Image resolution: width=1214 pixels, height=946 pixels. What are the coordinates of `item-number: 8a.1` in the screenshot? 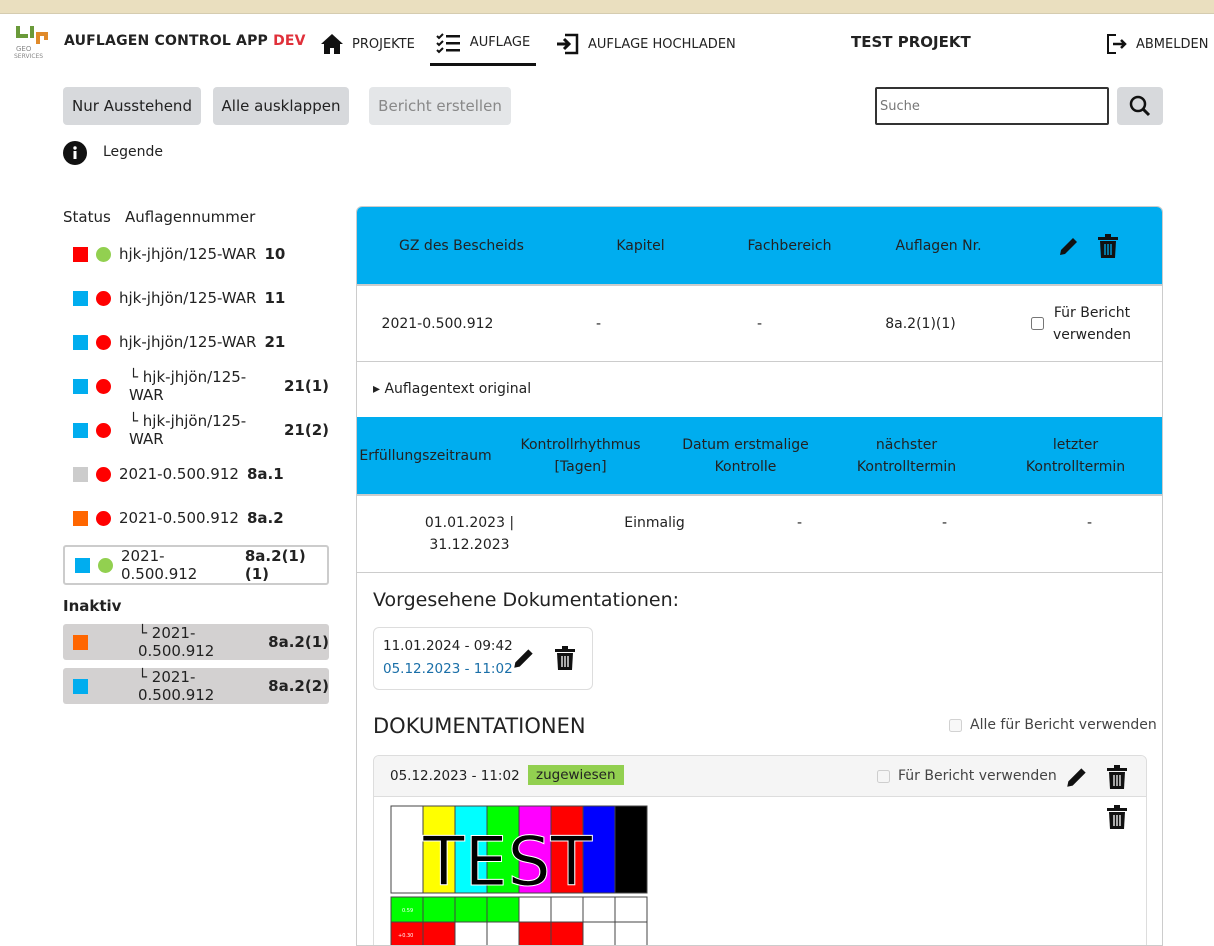 It's located at (265, 474).